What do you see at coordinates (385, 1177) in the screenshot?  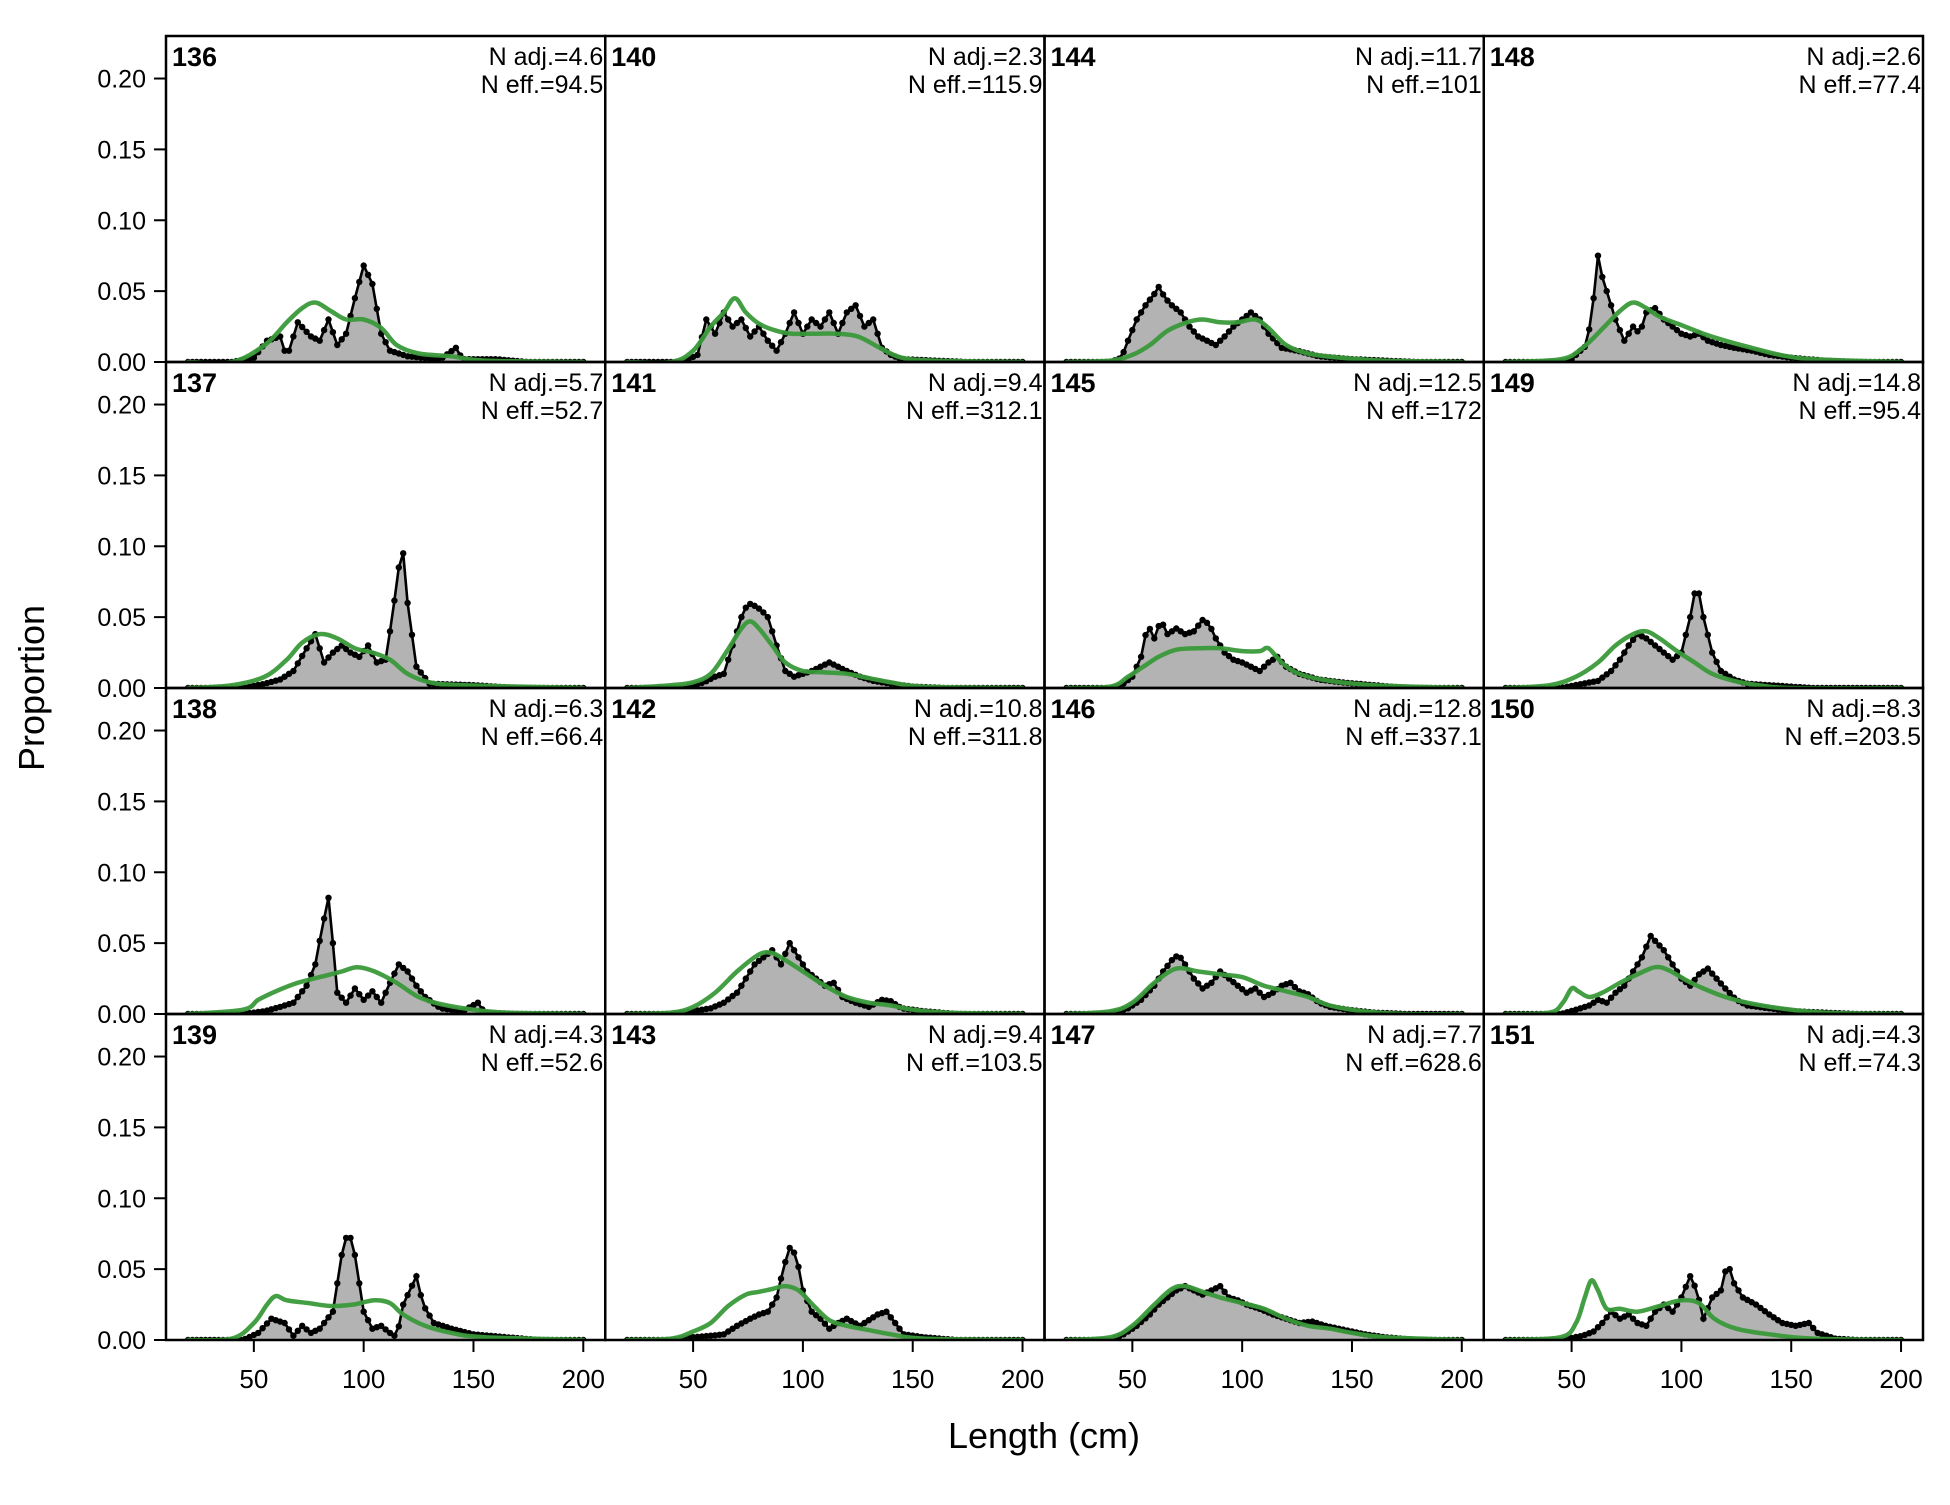 I see `panel-139: 139 N adj.=4.3N eff.=52.6` at bounding box center [385, 1177].